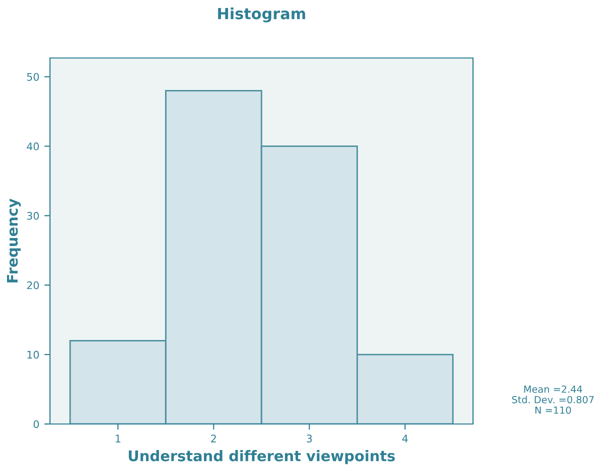  I want to click on y-tick-label: 10, so click(33, 354).